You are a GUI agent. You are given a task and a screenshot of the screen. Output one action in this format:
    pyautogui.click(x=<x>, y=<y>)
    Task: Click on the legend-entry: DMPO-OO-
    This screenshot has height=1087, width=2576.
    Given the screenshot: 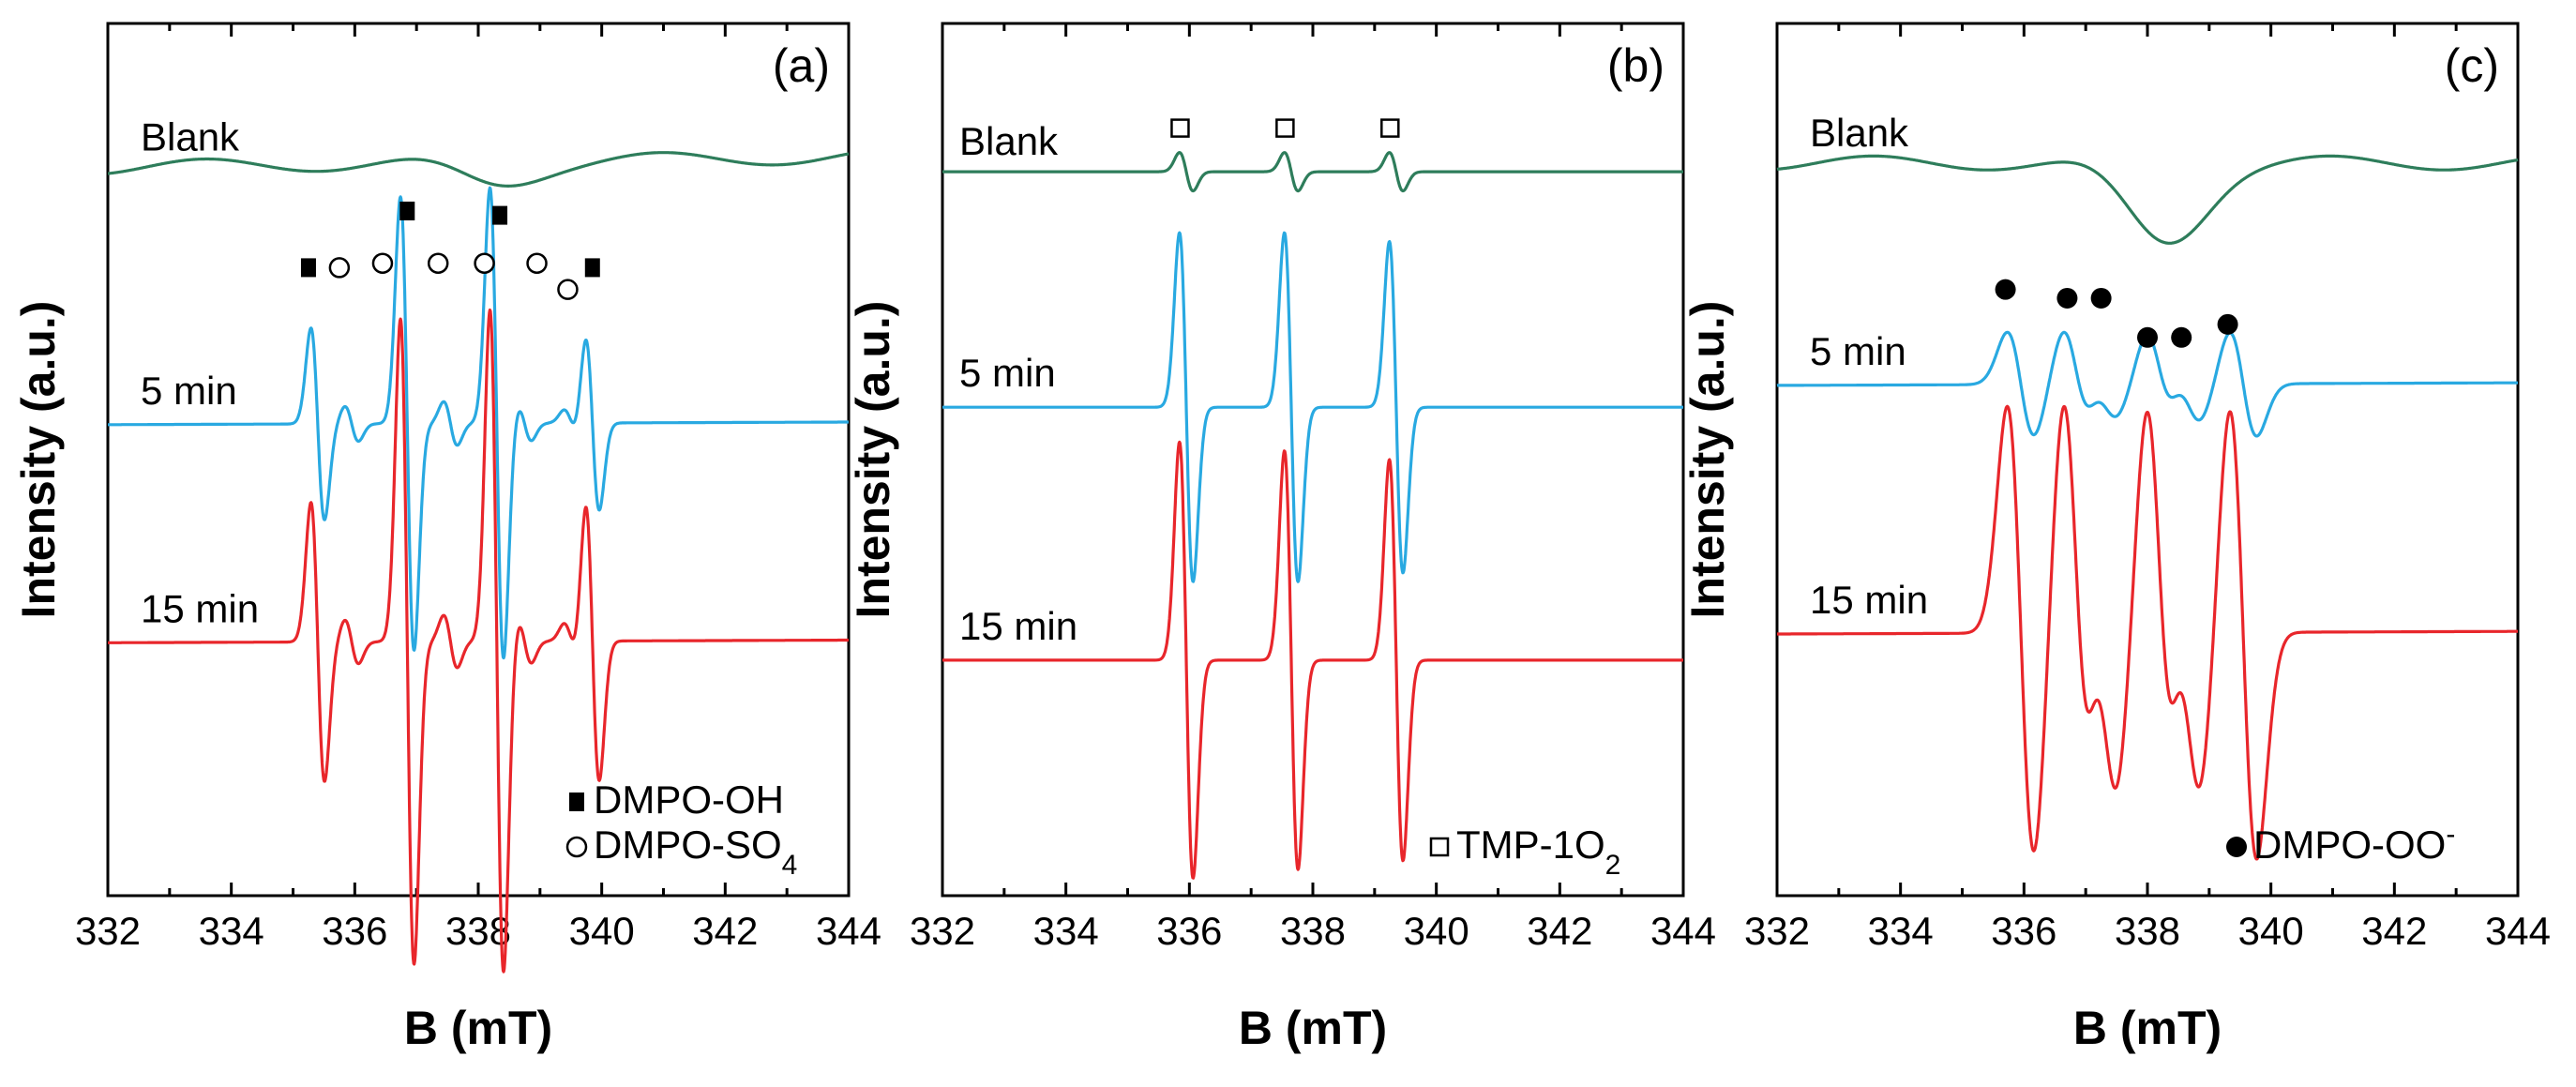 What is the action you would take?
    pyautogui.click(x=2354, y=843)
    